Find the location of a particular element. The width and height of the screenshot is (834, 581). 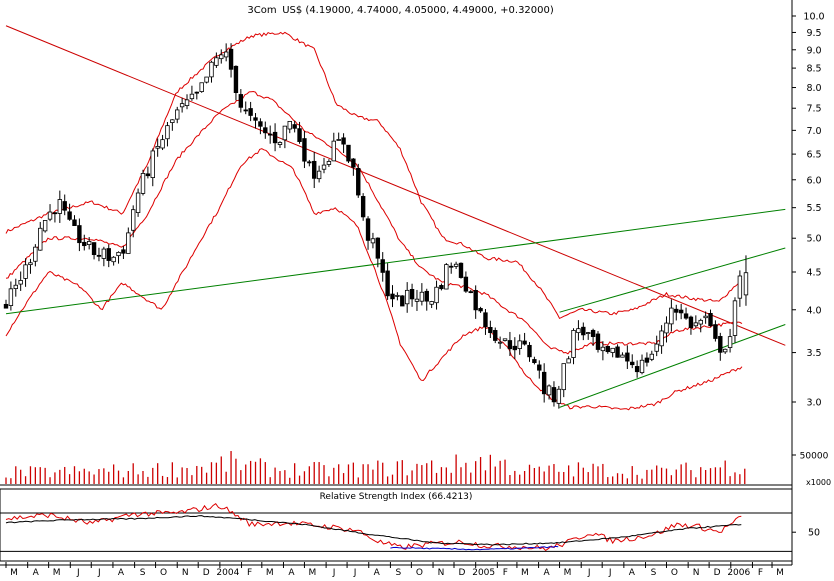

x-tick-label: N is located at coordinates (185, 572).